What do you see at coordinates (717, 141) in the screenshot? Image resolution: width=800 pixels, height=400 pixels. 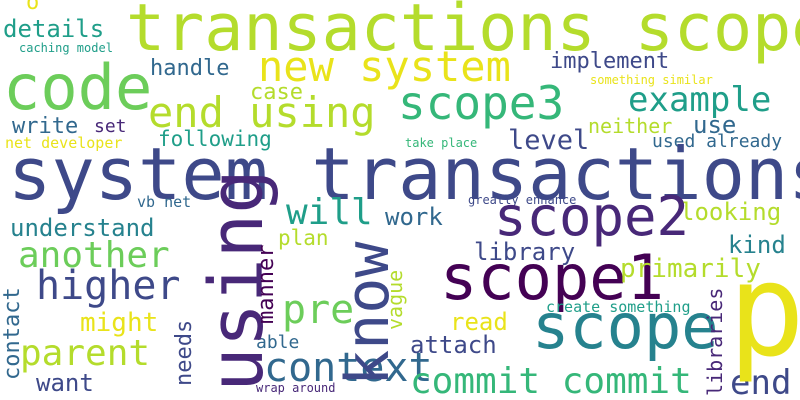 I see `word-used-already: used already` at bounding box center [717, 141].